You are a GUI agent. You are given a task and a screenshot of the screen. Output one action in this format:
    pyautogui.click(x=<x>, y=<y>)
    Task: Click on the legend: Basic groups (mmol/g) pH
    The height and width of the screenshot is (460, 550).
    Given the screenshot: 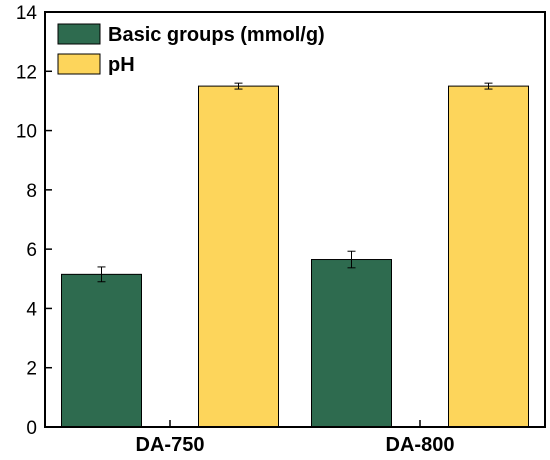 What is the action you would take?
    pyautogui.click(x=191, y=49)
    